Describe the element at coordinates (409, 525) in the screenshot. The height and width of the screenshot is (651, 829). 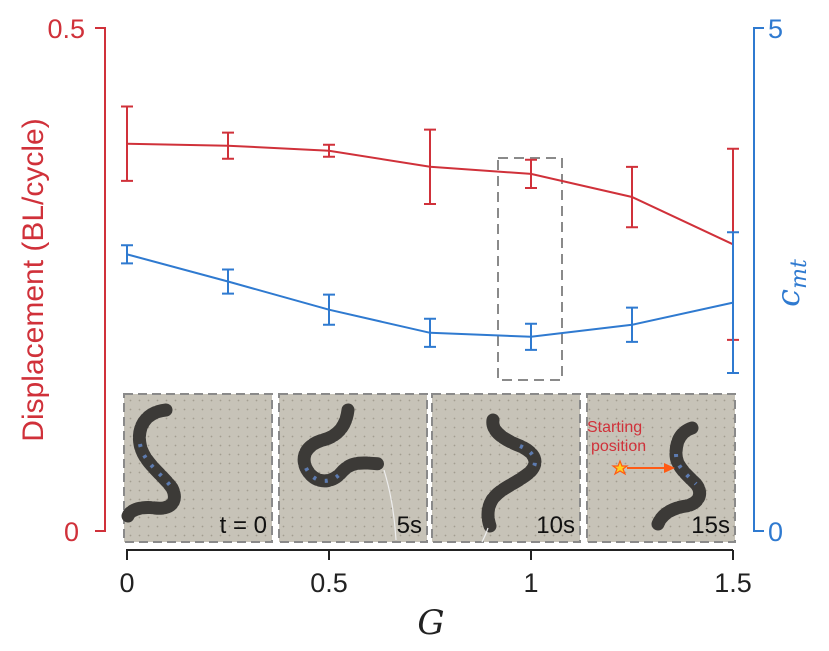
I see `inset-label-frame-1: 5s` at that location.